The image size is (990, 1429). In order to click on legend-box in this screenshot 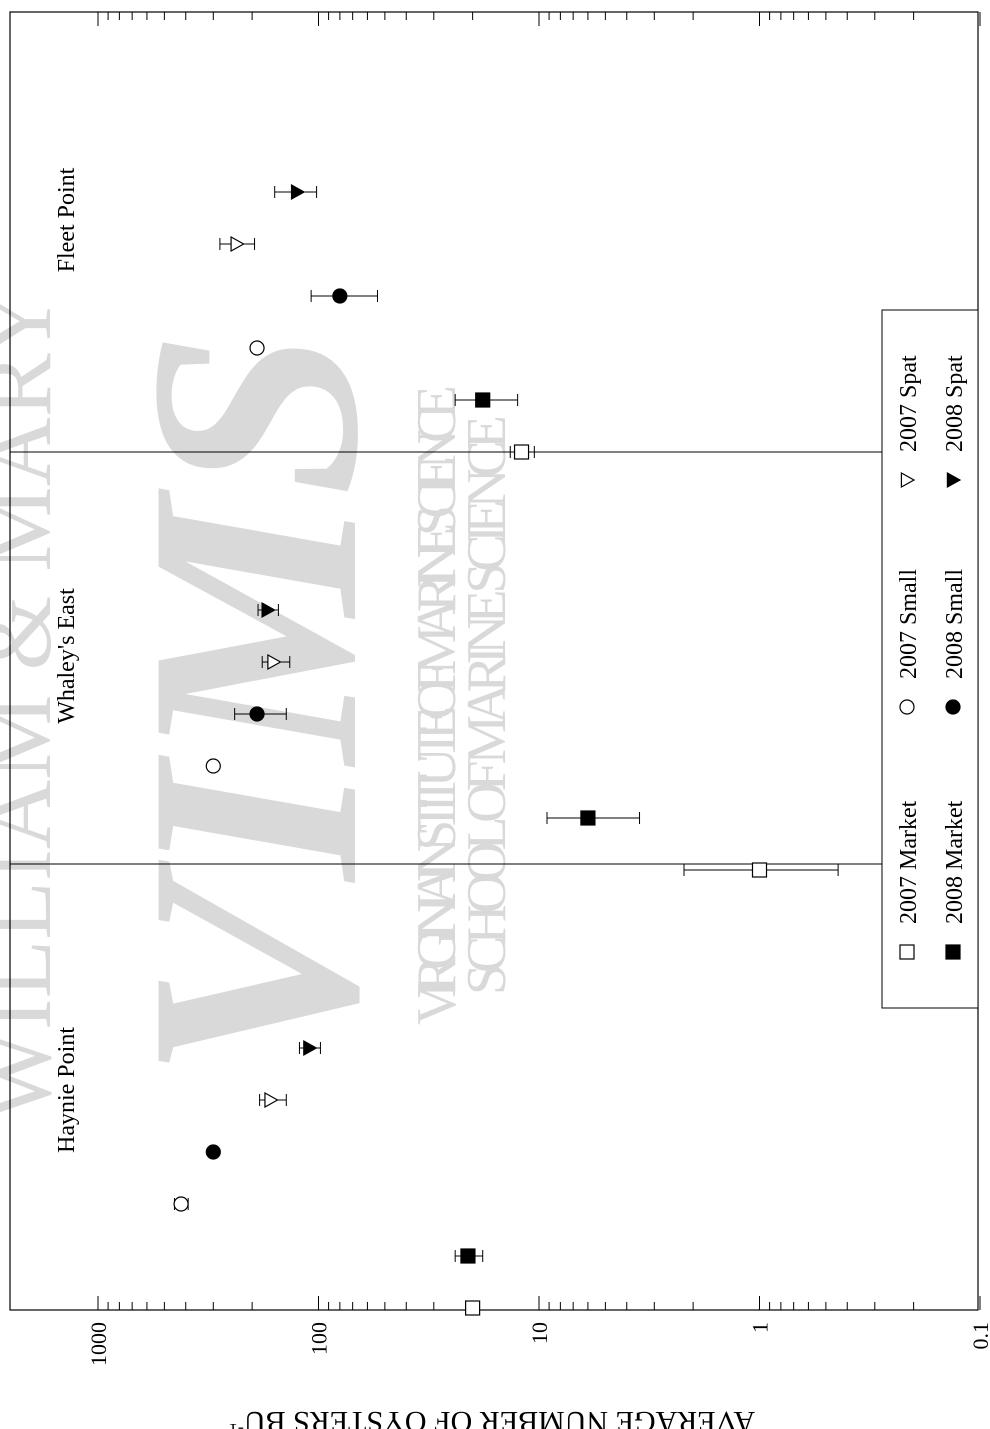, I will do `click(930, 659)`.